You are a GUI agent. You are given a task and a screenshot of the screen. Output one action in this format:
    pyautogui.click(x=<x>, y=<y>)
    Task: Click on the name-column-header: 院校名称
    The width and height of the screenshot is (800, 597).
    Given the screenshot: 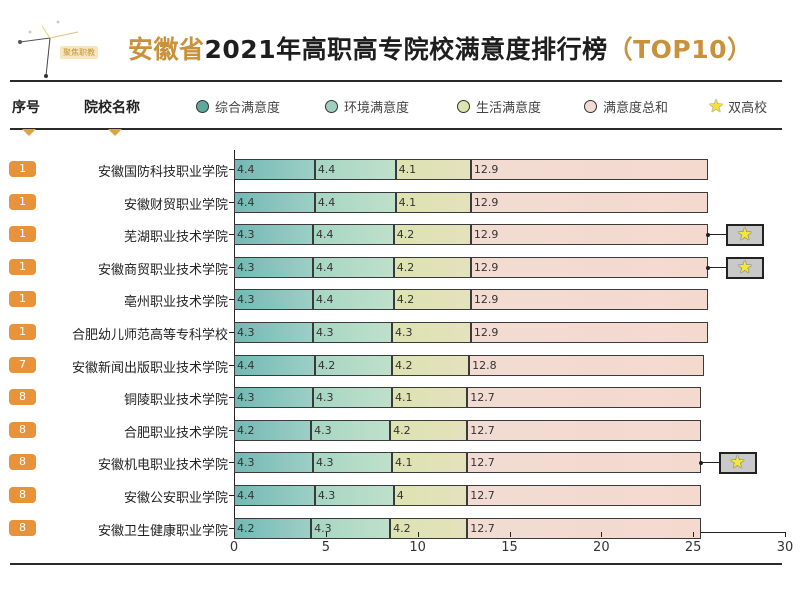 What is the action you would take?
    pyautogui.click(x=112, y=108)
    